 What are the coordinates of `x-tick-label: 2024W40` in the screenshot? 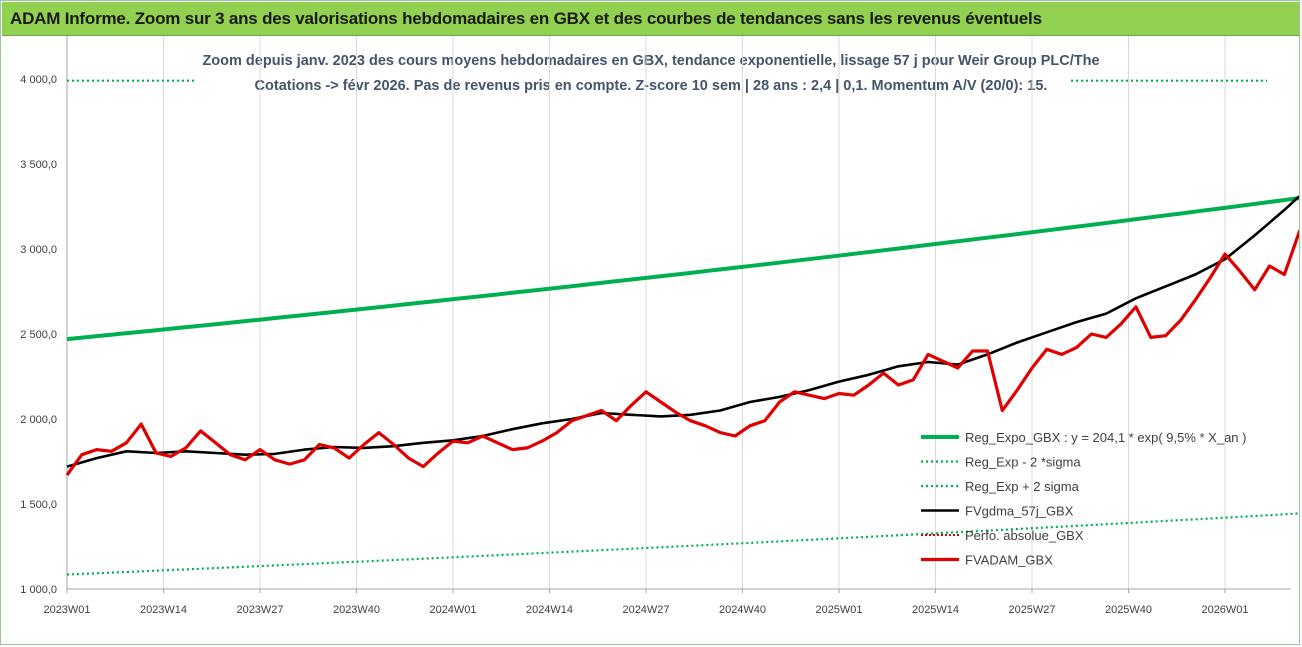 It's located at (742, 610).